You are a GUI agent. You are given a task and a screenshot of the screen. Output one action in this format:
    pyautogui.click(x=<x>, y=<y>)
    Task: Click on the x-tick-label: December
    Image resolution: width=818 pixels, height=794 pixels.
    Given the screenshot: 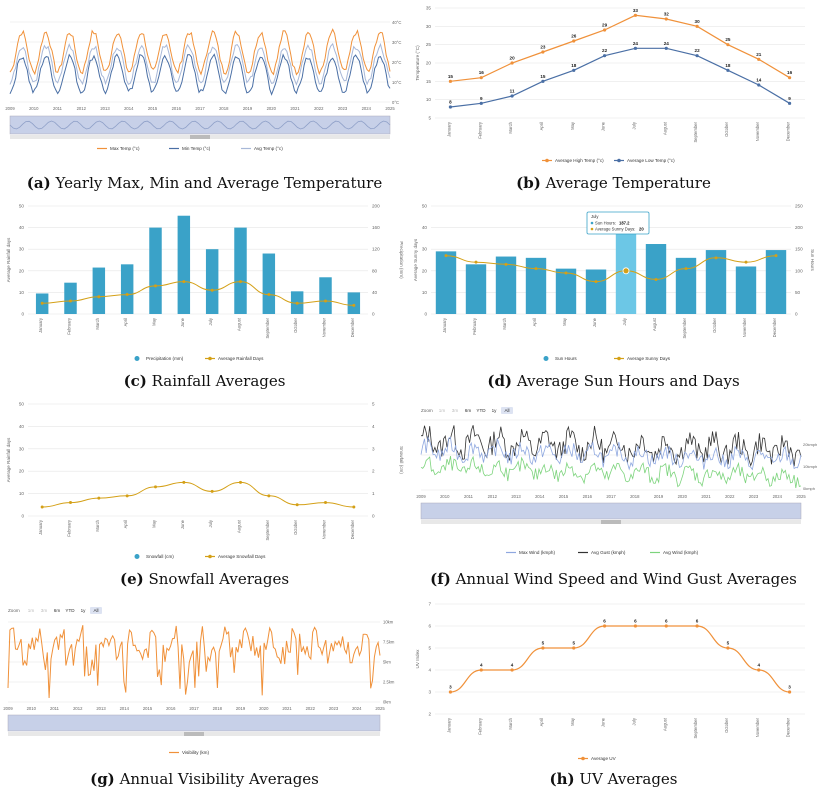 What is the action you would take?
    pyautogui.click(x=774, y=327)
    